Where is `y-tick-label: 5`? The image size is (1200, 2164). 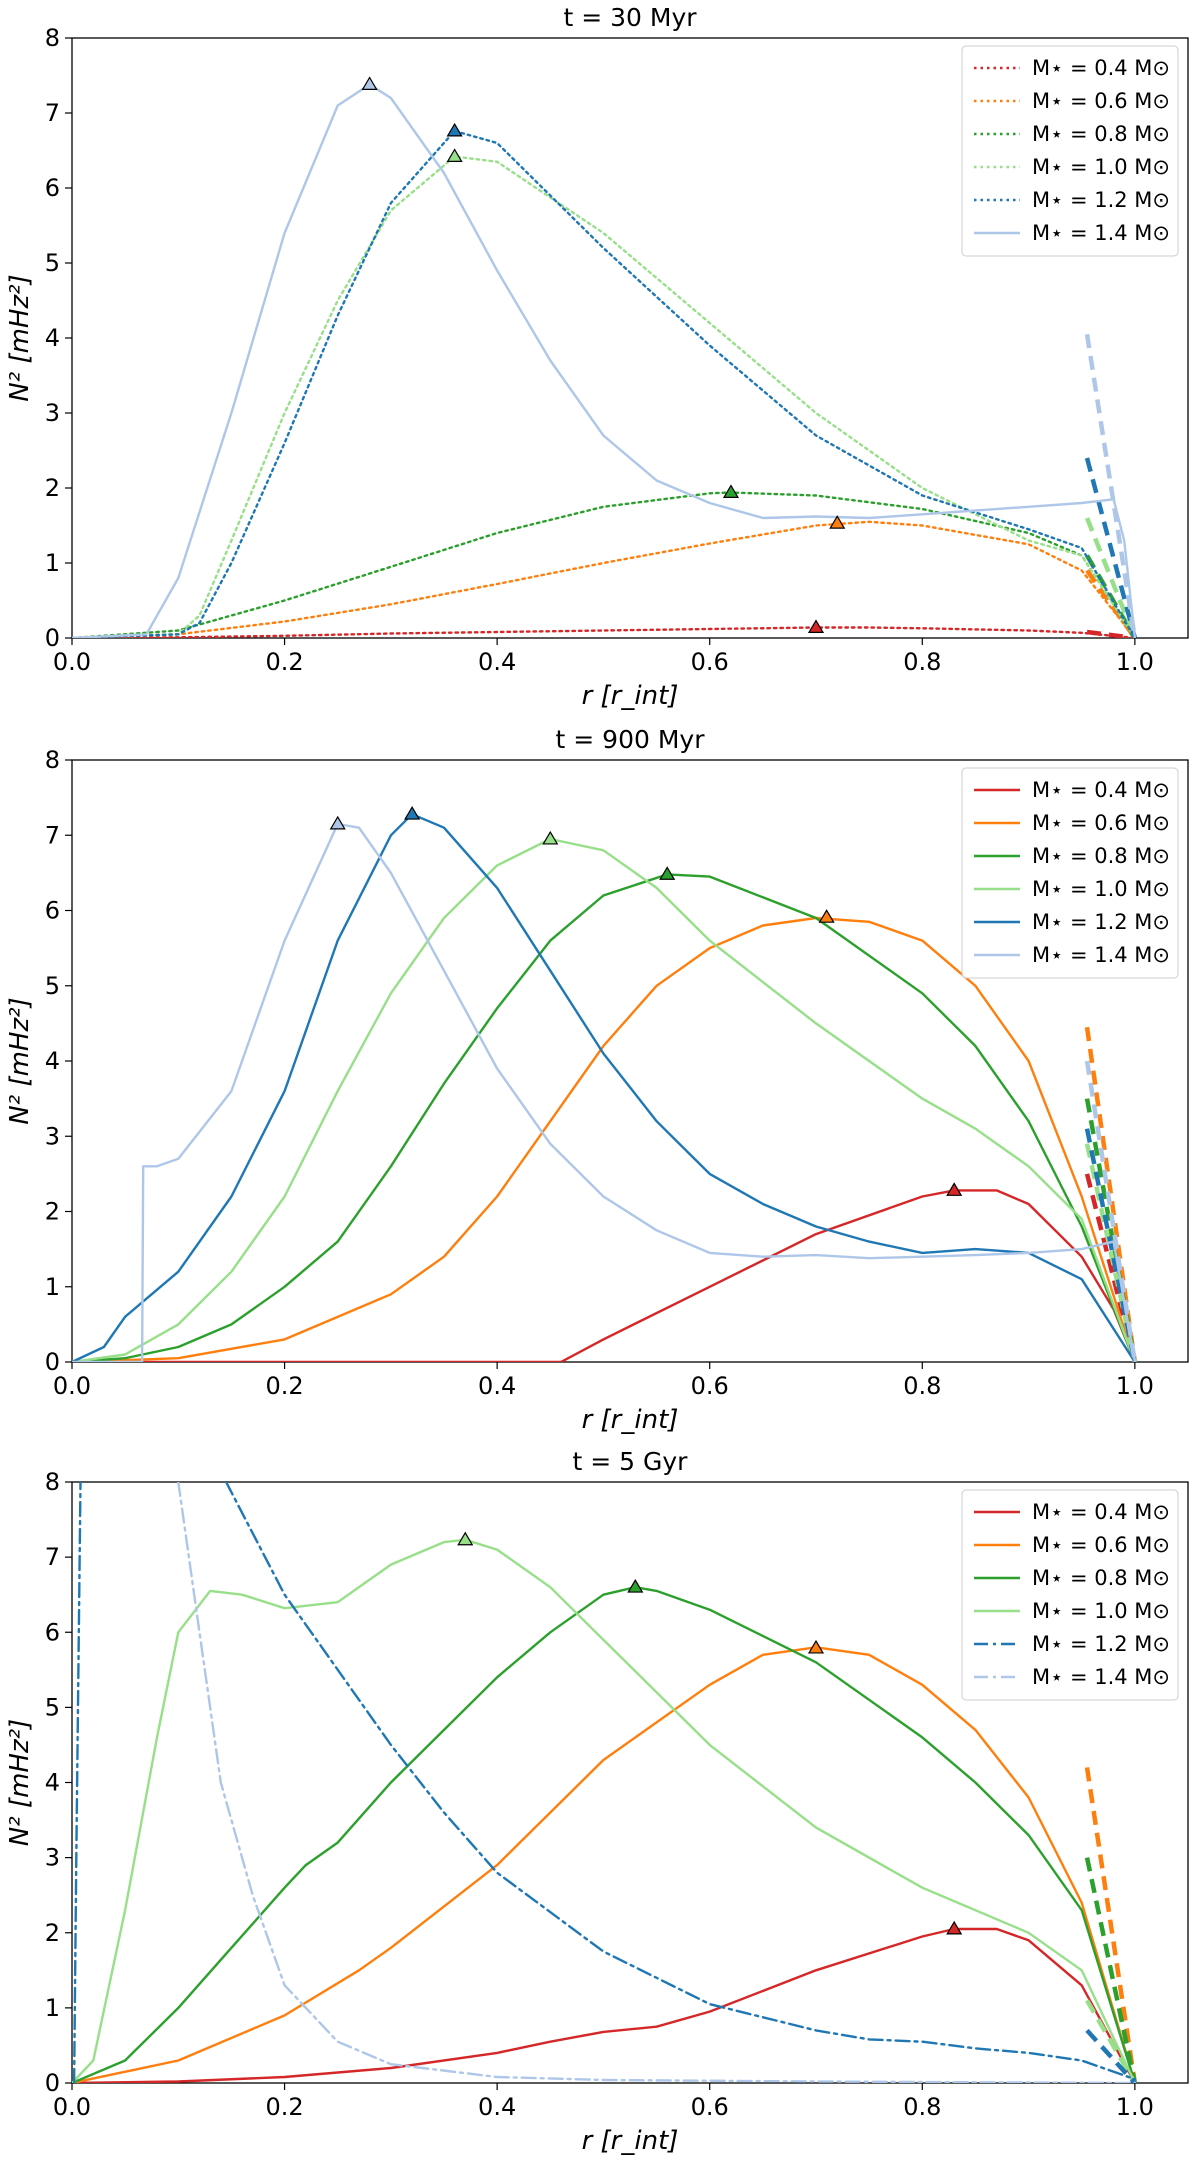
y-tick-label: 5 is located at coordinates (52, 263).